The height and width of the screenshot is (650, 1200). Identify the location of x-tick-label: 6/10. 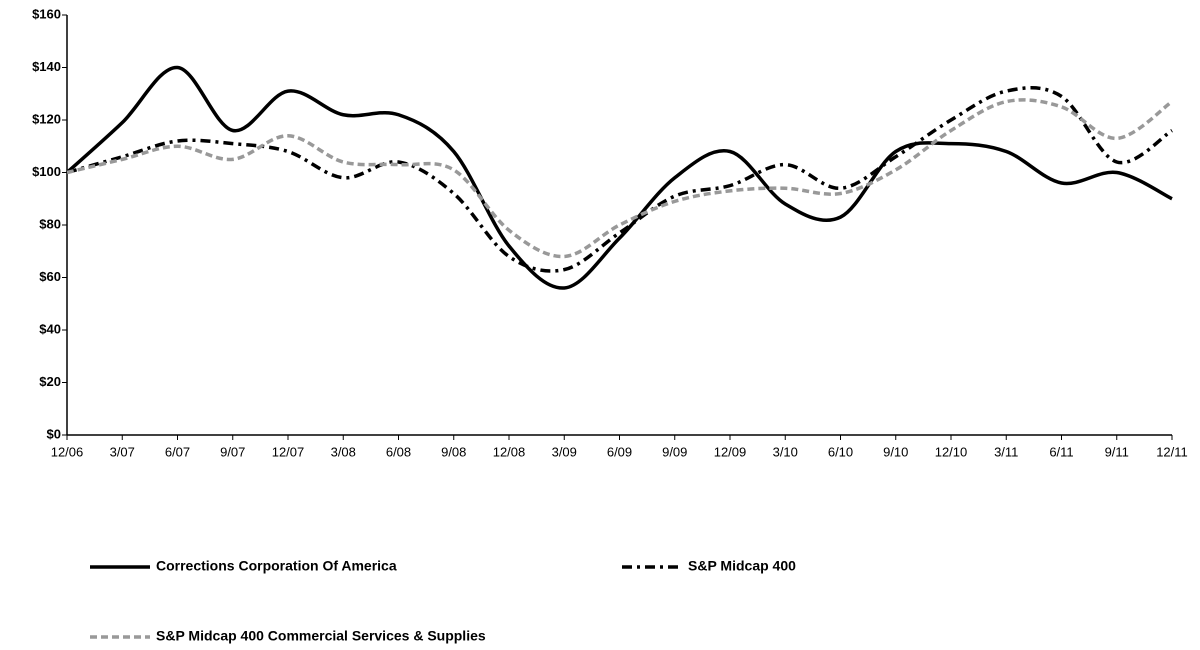
(840, 451).